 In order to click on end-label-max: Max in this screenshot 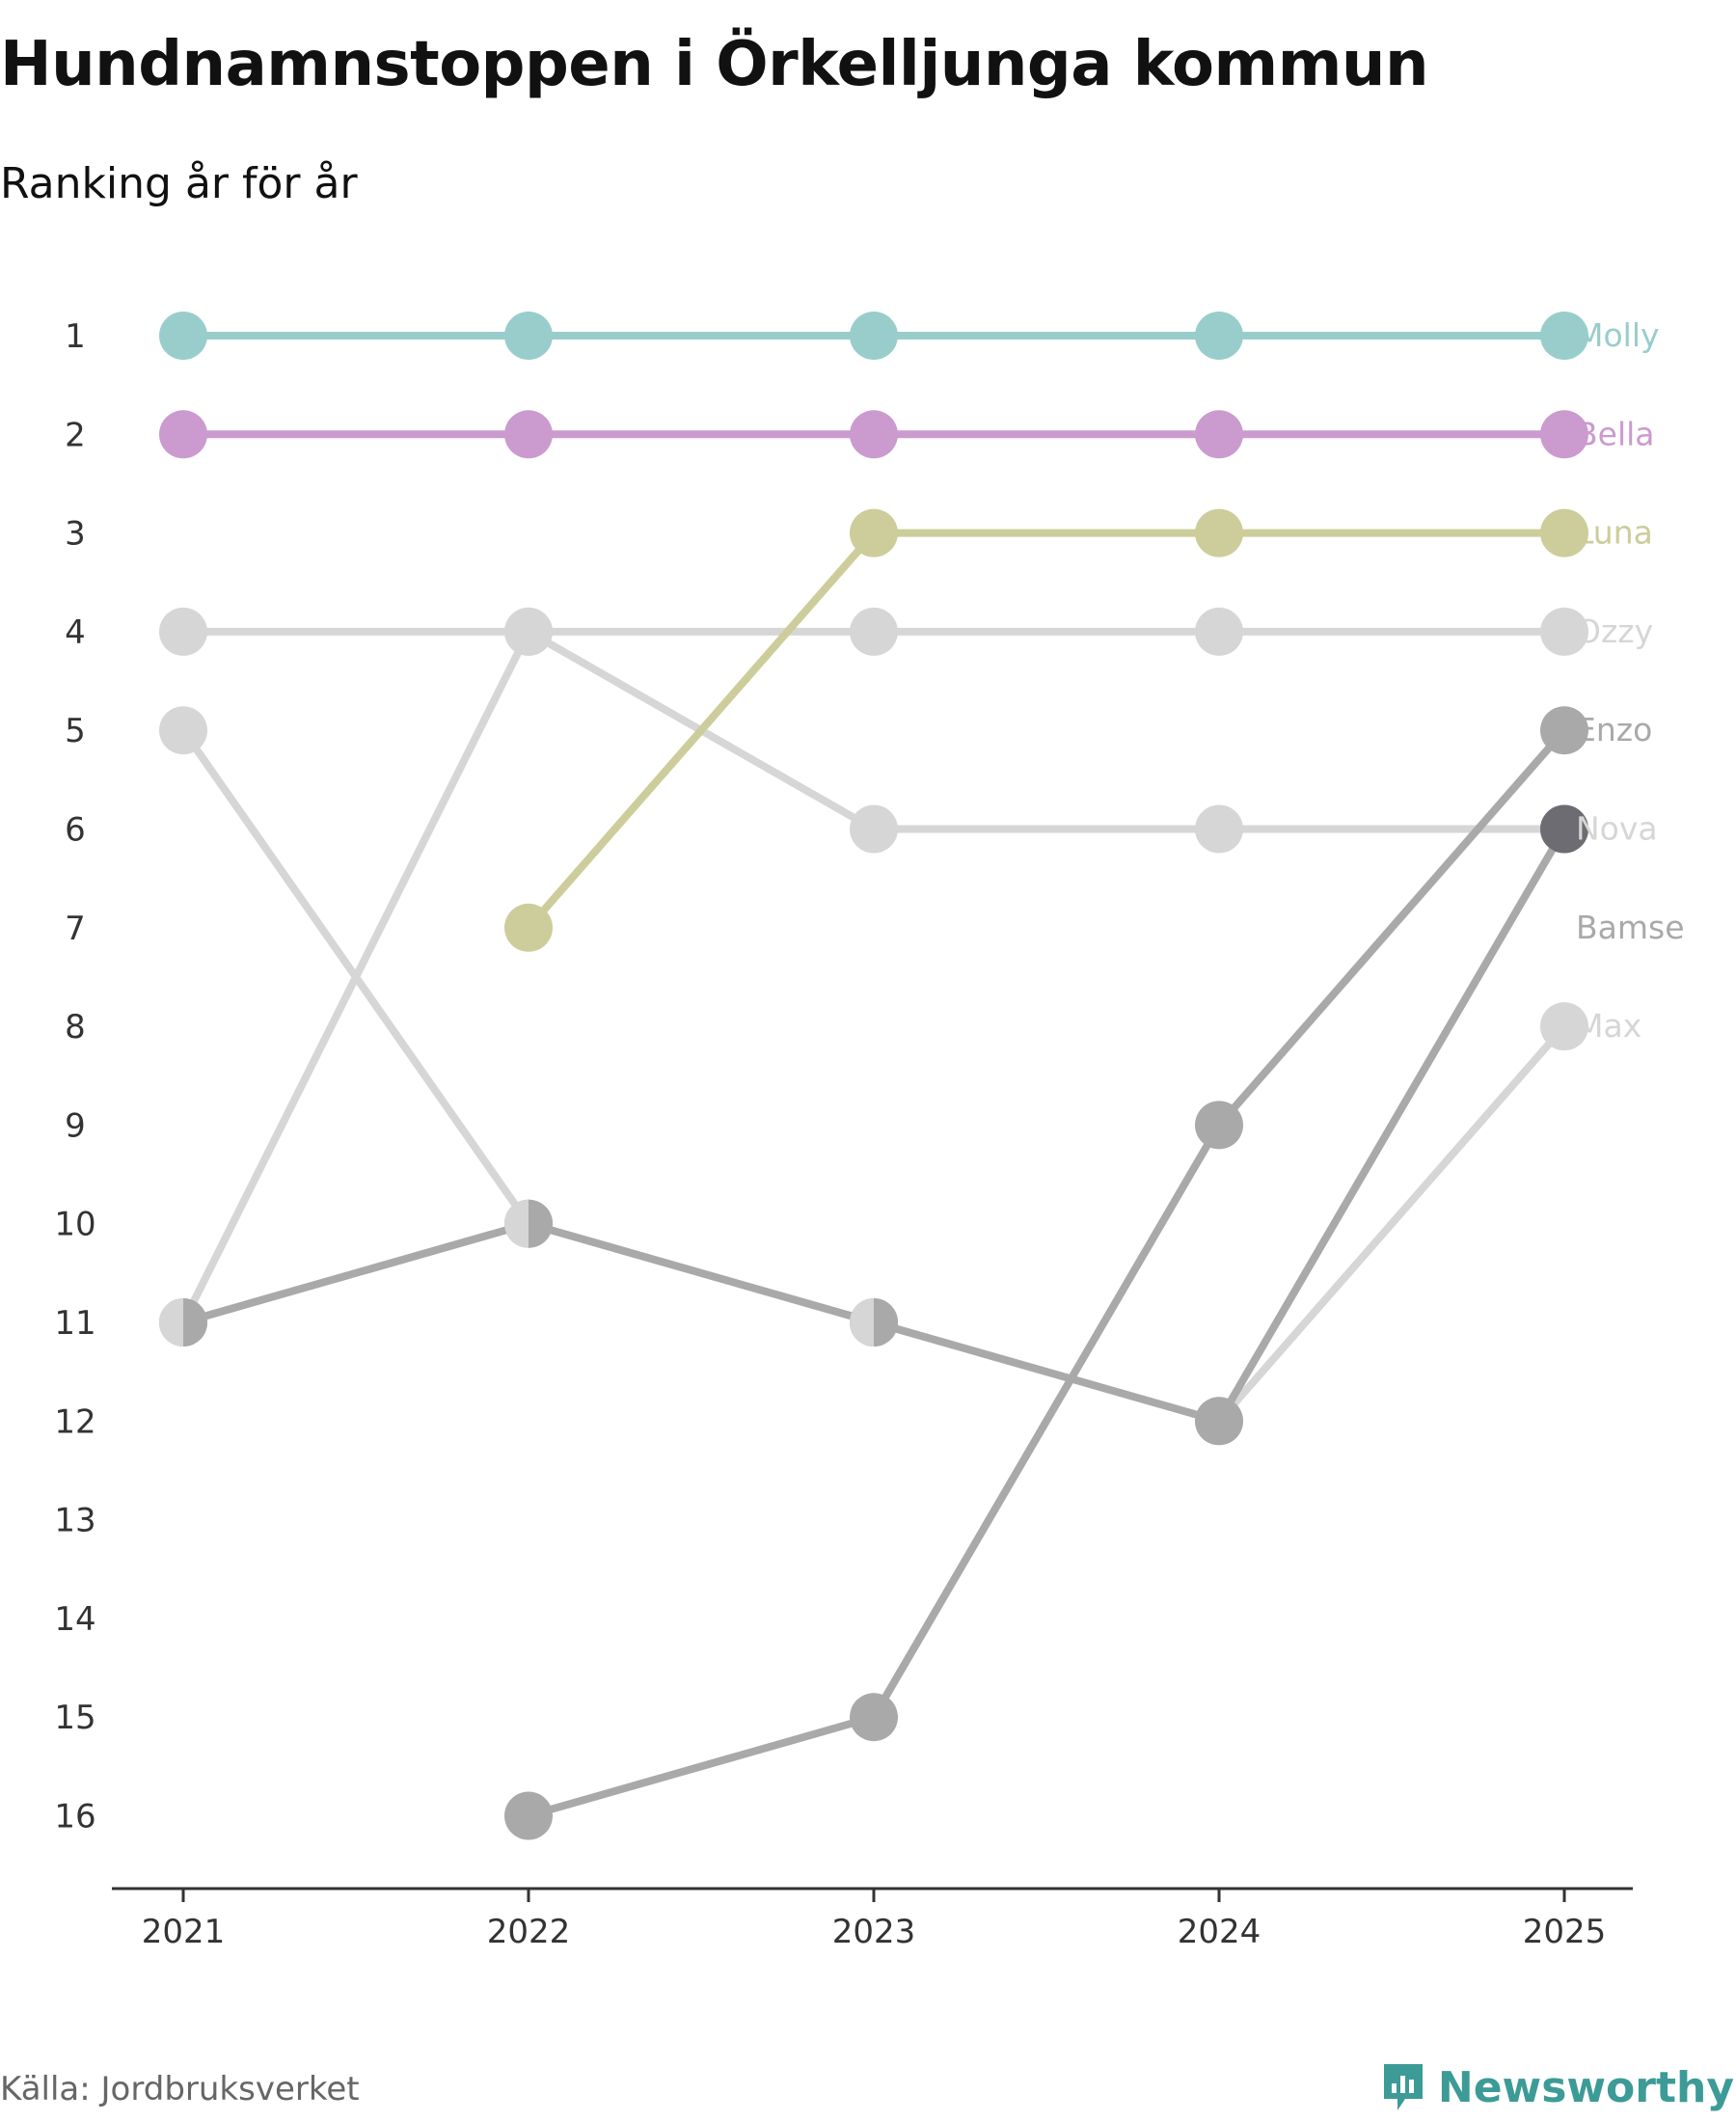, I will do `click(1608, 1026)`.